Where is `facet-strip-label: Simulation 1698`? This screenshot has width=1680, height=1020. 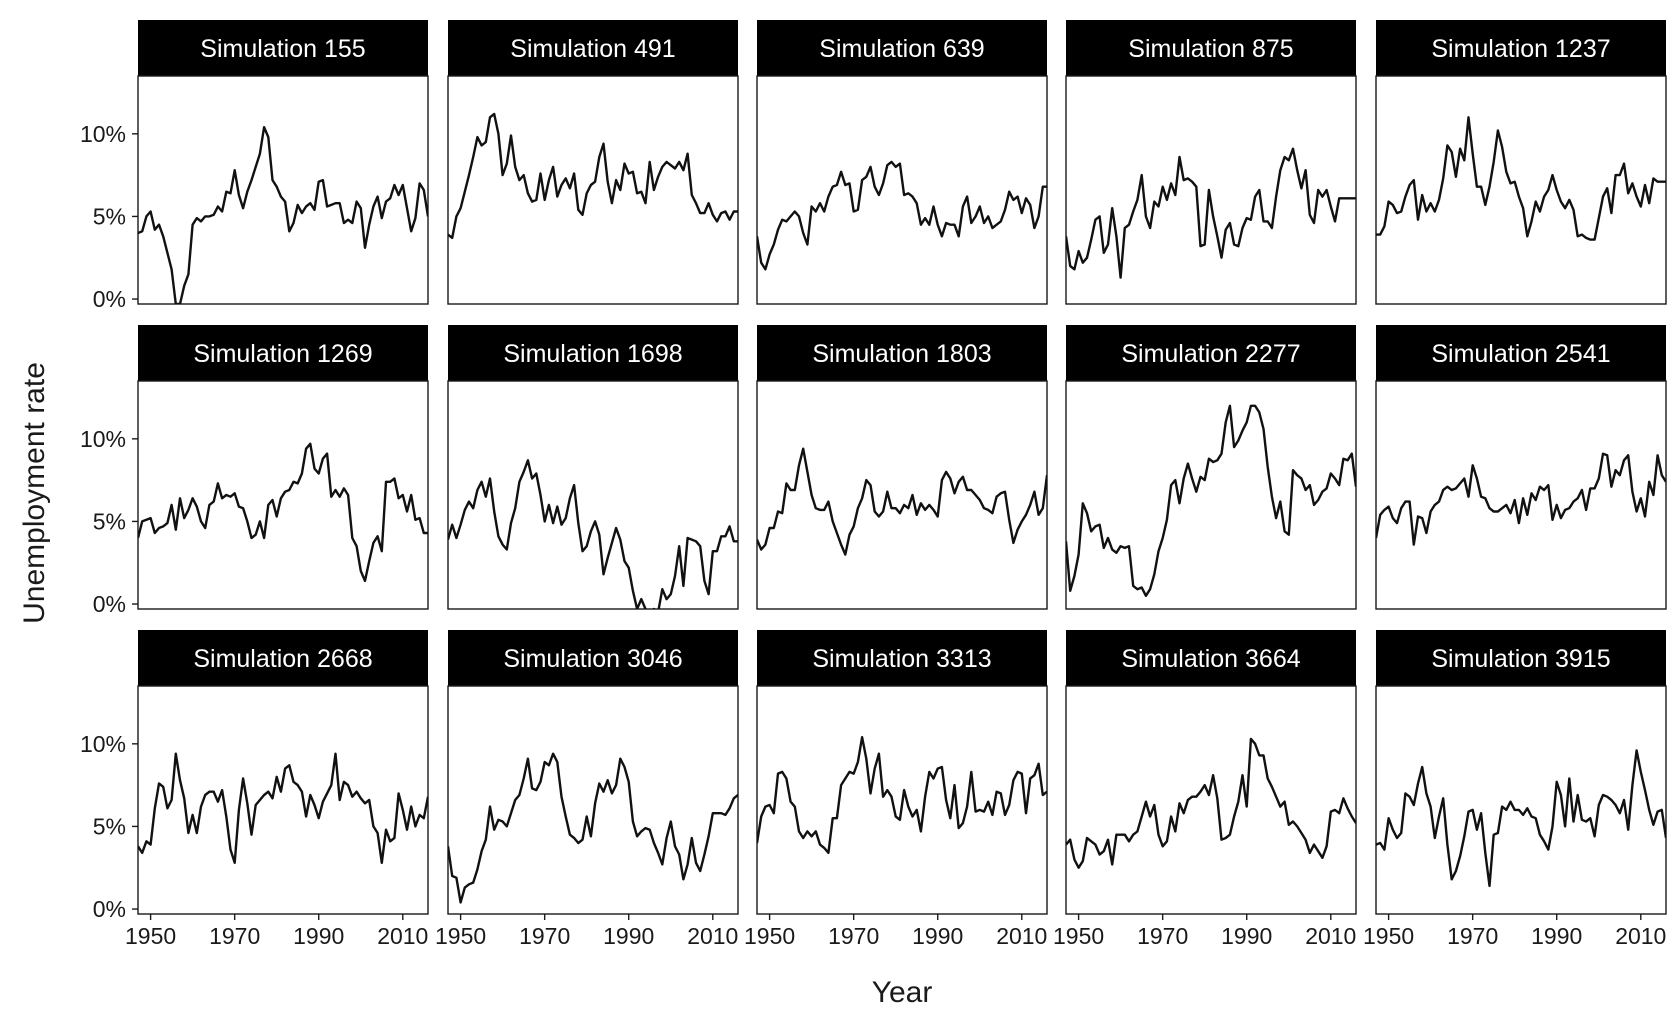 facet-strip-label: Simulation 1698 is located at coordinates (592, 354).